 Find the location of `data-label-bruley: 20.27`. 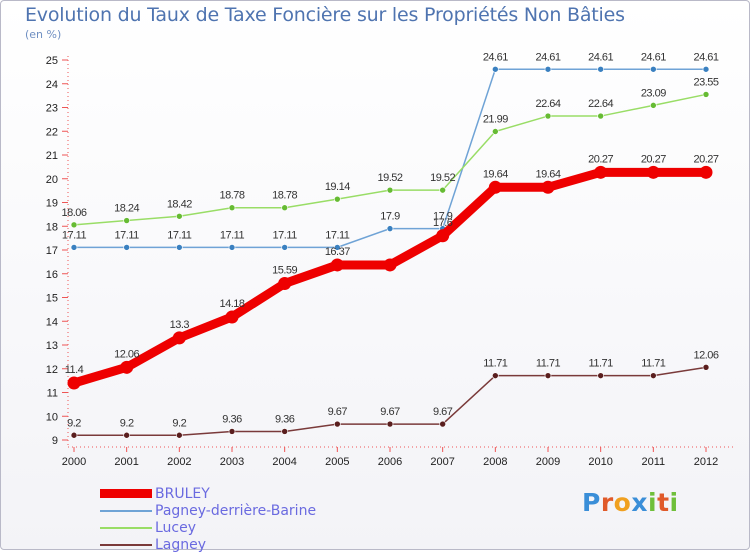

data-label-bruley: 20.27 is located at coordinates (600, 159).